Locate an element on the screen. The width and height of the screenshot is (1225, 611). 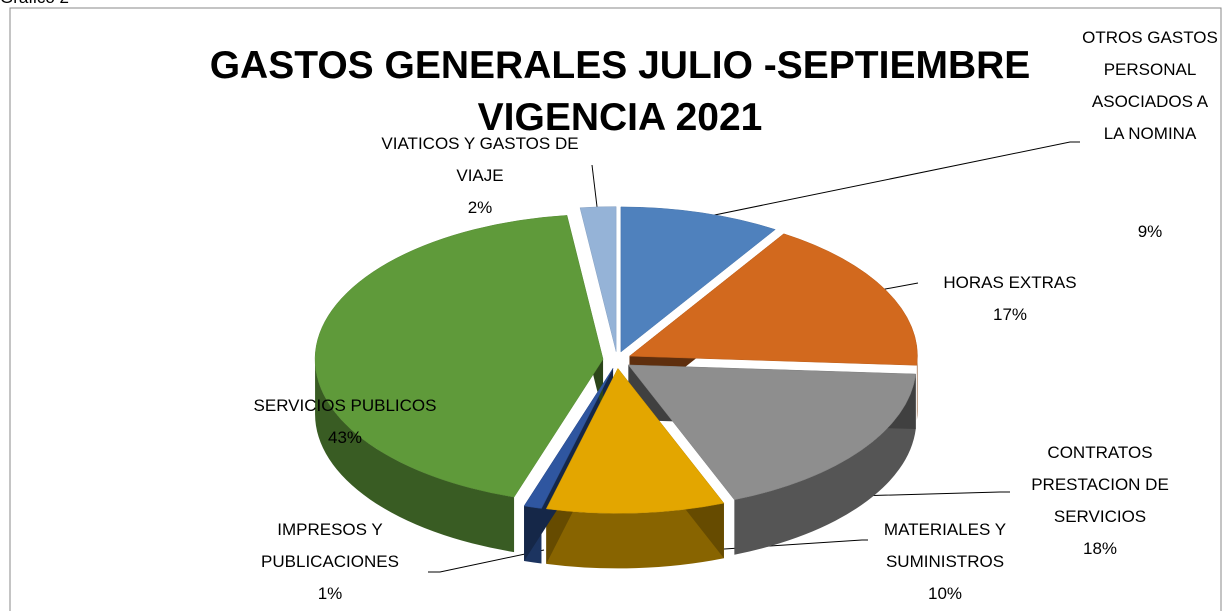
slice-category-label: MATERIALES Y SUMINISTROS is located at coordinates (945, 545).